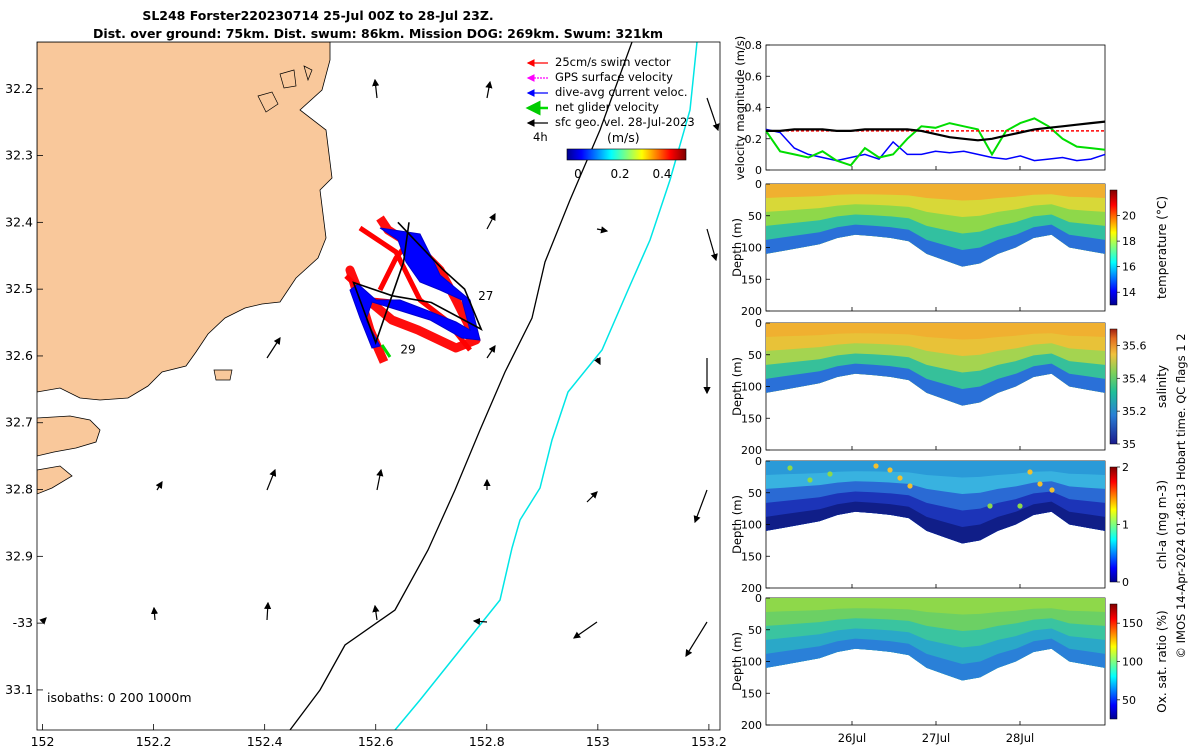  Describe the element at coordinates (592, 108) in the screenshot. I see `legend-item-net-glider: net glider velocity` at that location.